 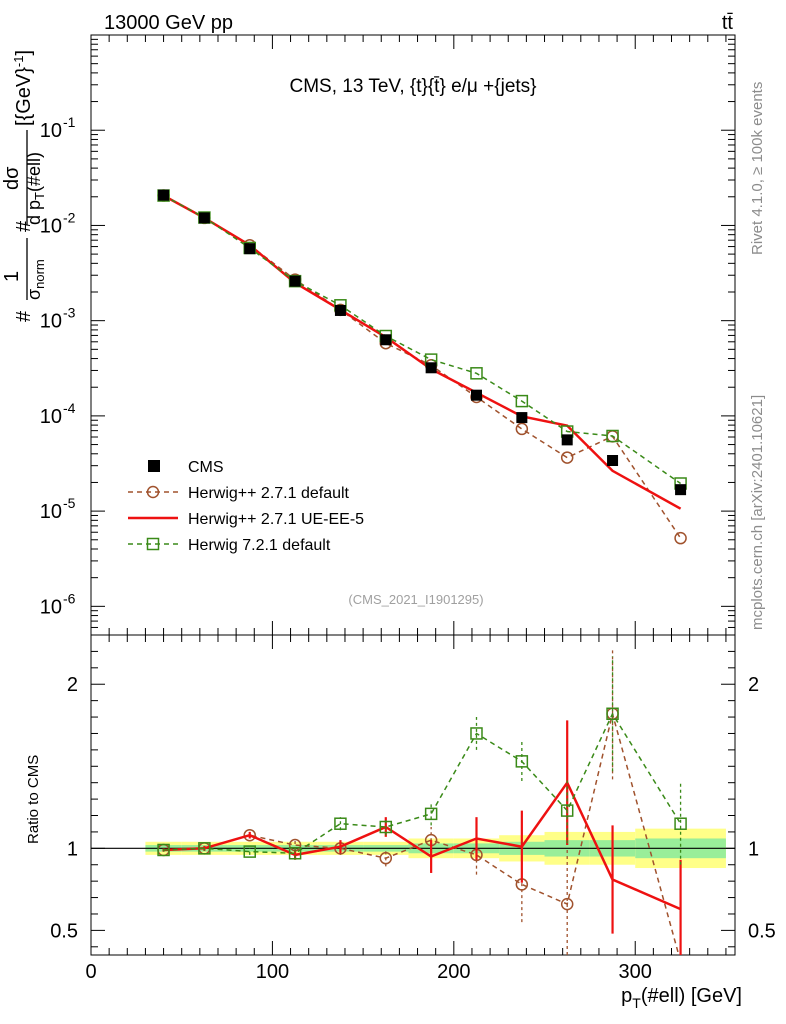 I want to click on ratio-tick-label-right: 0.5, so click(x=762, y=931).